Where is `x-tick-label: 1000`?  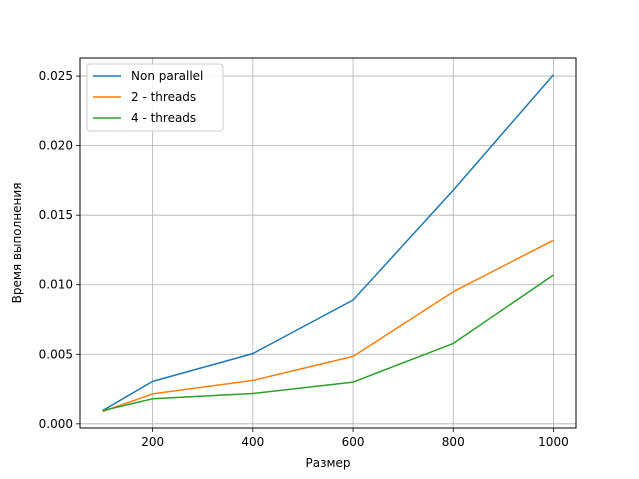
x-tick-label: 1000 is located at coordinates (553, 442).